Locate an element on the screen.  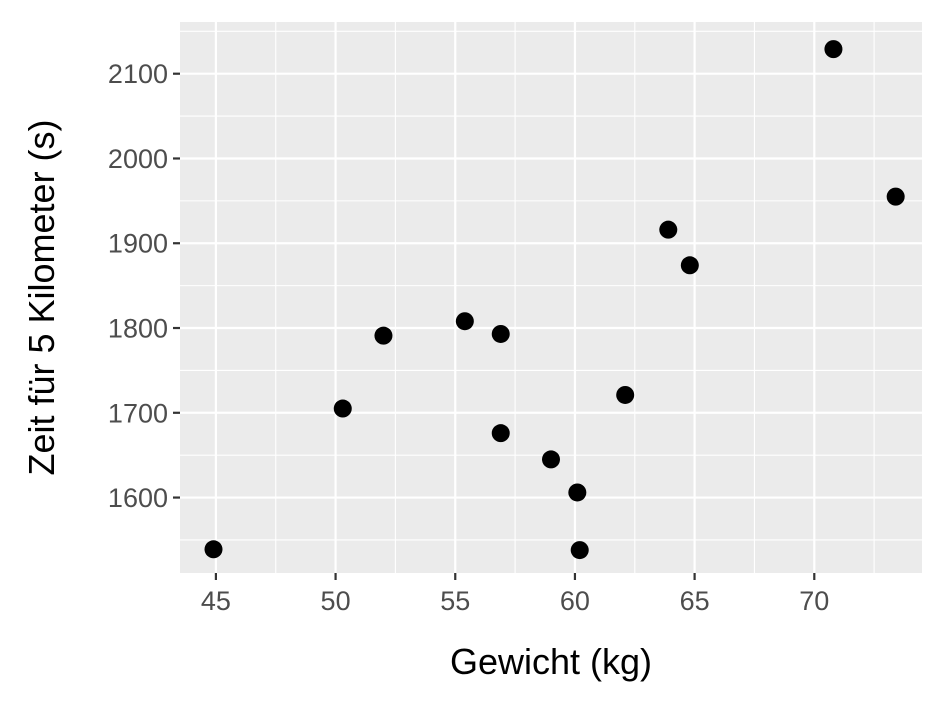
x-tick-label: 45 is located at coordinates (216, 601).